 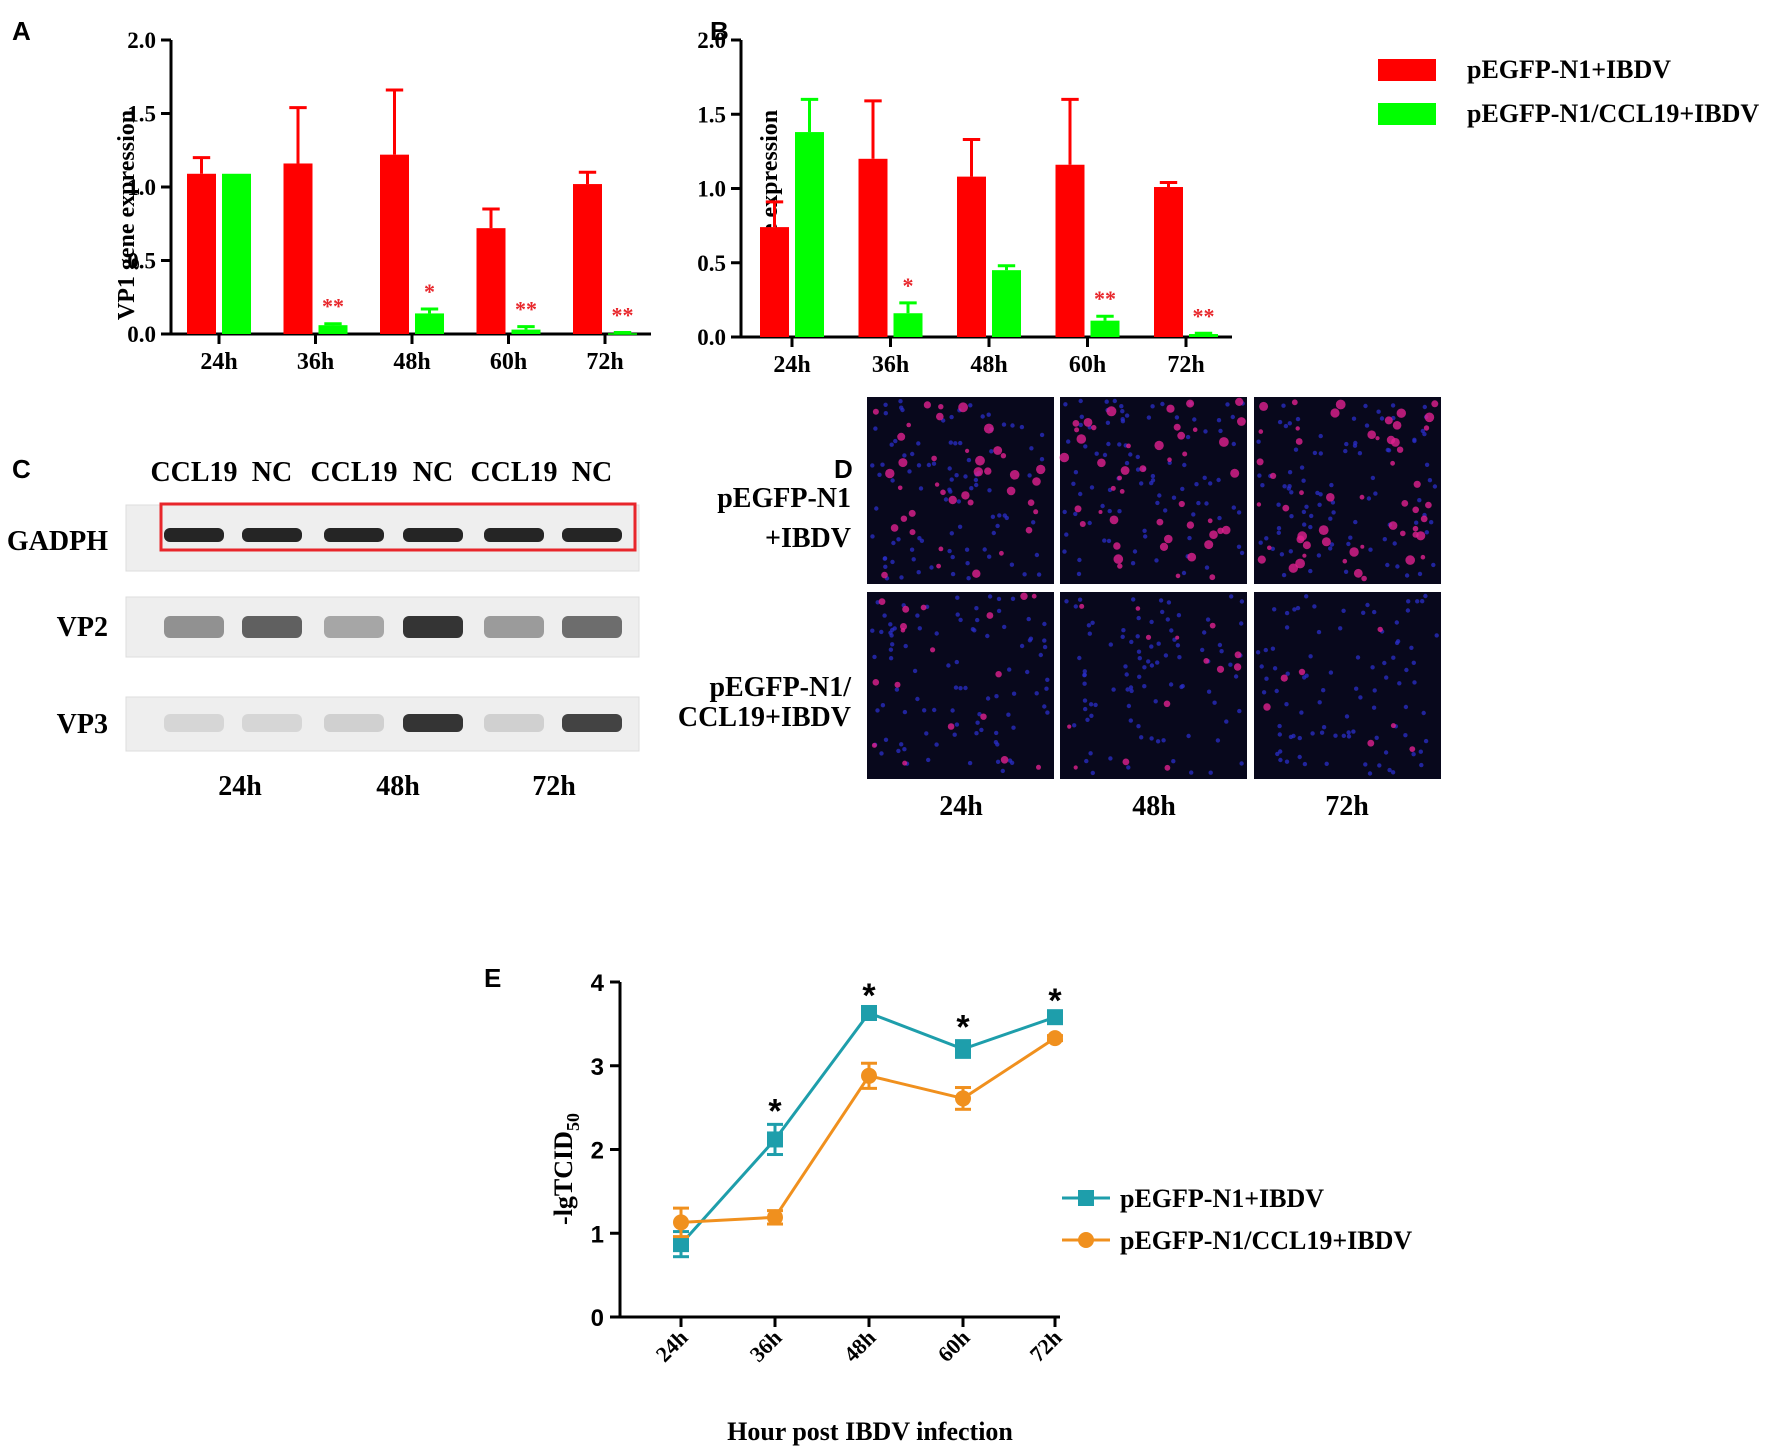 What do you see at coordinates (398, 786) in the screenshot?
I see `panel-c-time-label: 48h` at bounding box center [398, 786].